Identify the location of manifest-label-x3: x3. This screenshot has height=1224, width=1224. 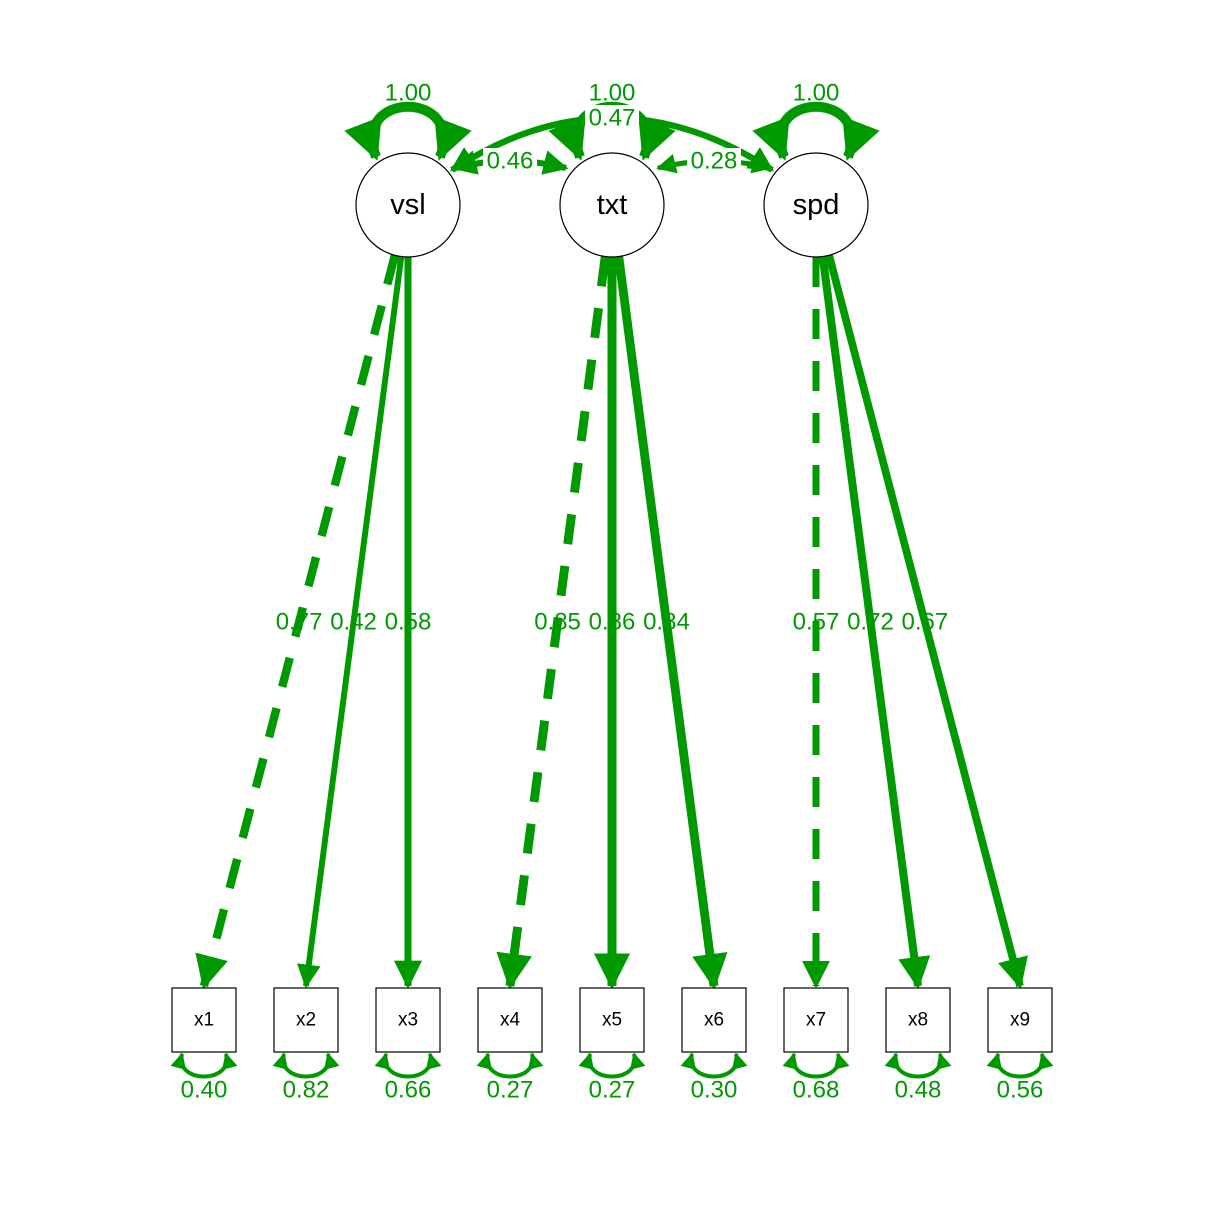
(408, 1020).